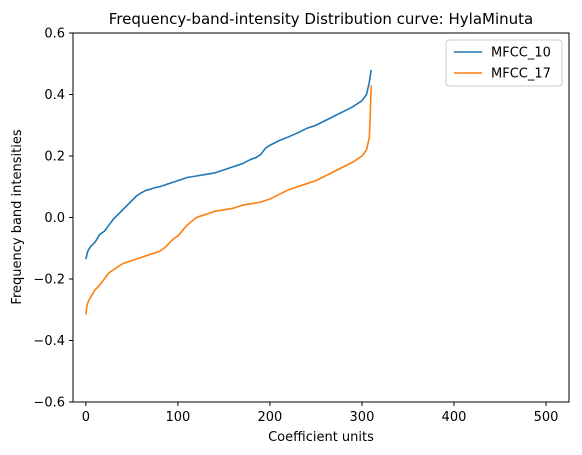 The width and height of the screenshot is (582, 455). I want to click on y-tick-label: 0.0, so click(54, 218).